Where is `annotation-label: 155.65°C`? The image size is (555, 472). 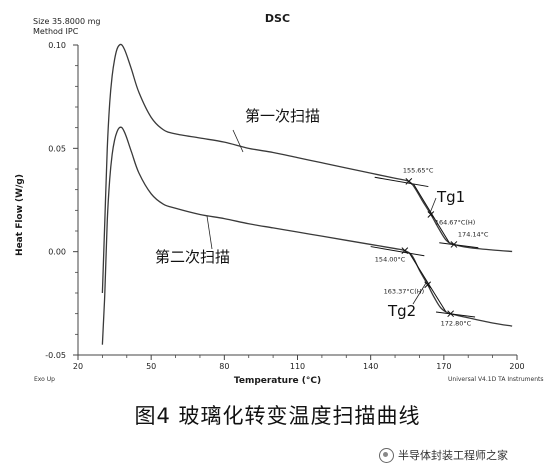 annotation-label: 155.65°C is located at coordinates (418, 170).